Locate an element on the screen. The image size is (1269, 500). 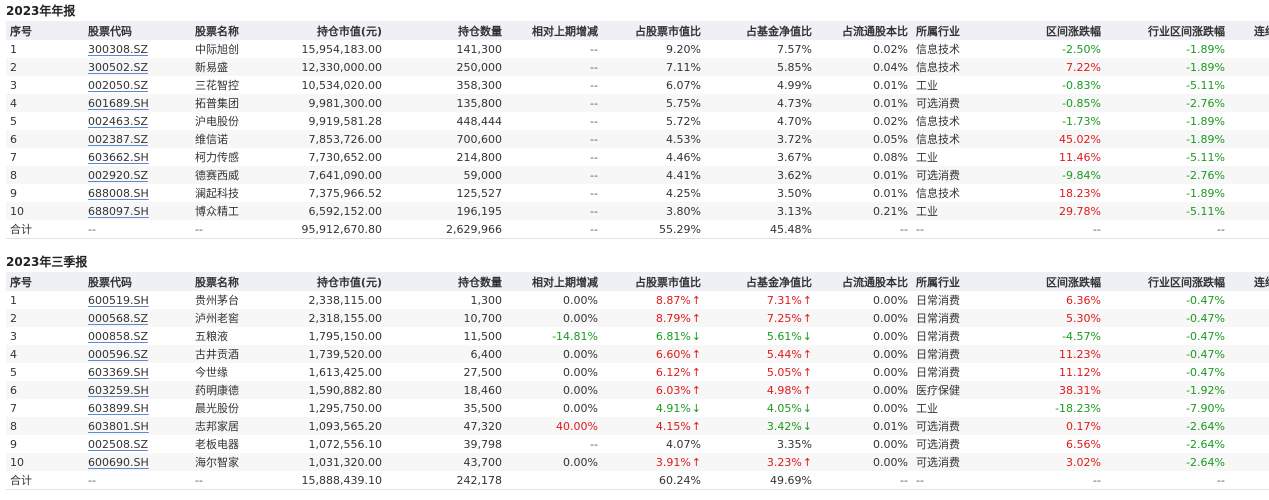
consecutive-count: 2 is located at coordinates (1249, 462).